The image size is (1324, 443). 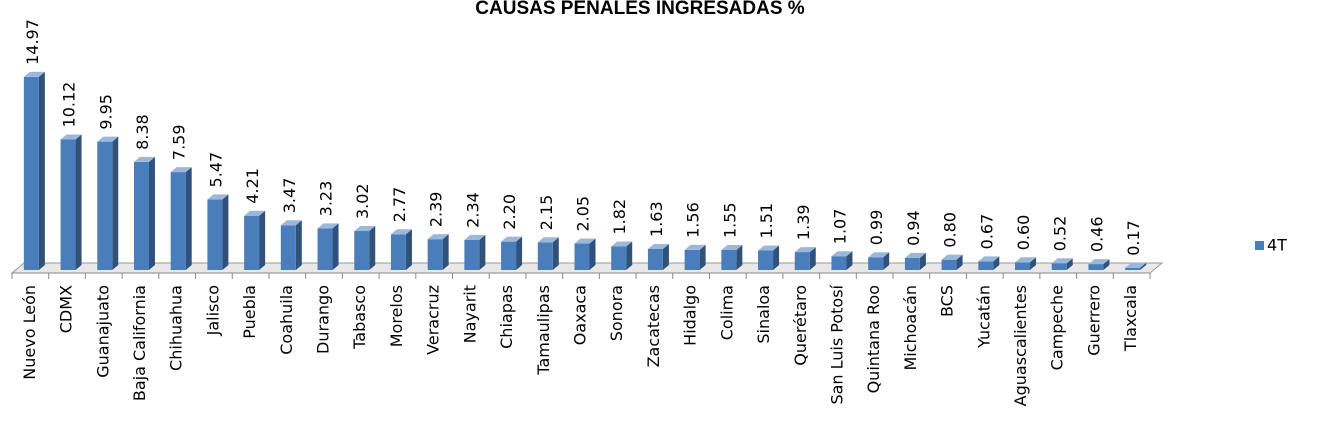 What do you see at coordinates (583, 214) in the screenshot?
I see `value-label: 2.05` at bounding box center [583, 214].